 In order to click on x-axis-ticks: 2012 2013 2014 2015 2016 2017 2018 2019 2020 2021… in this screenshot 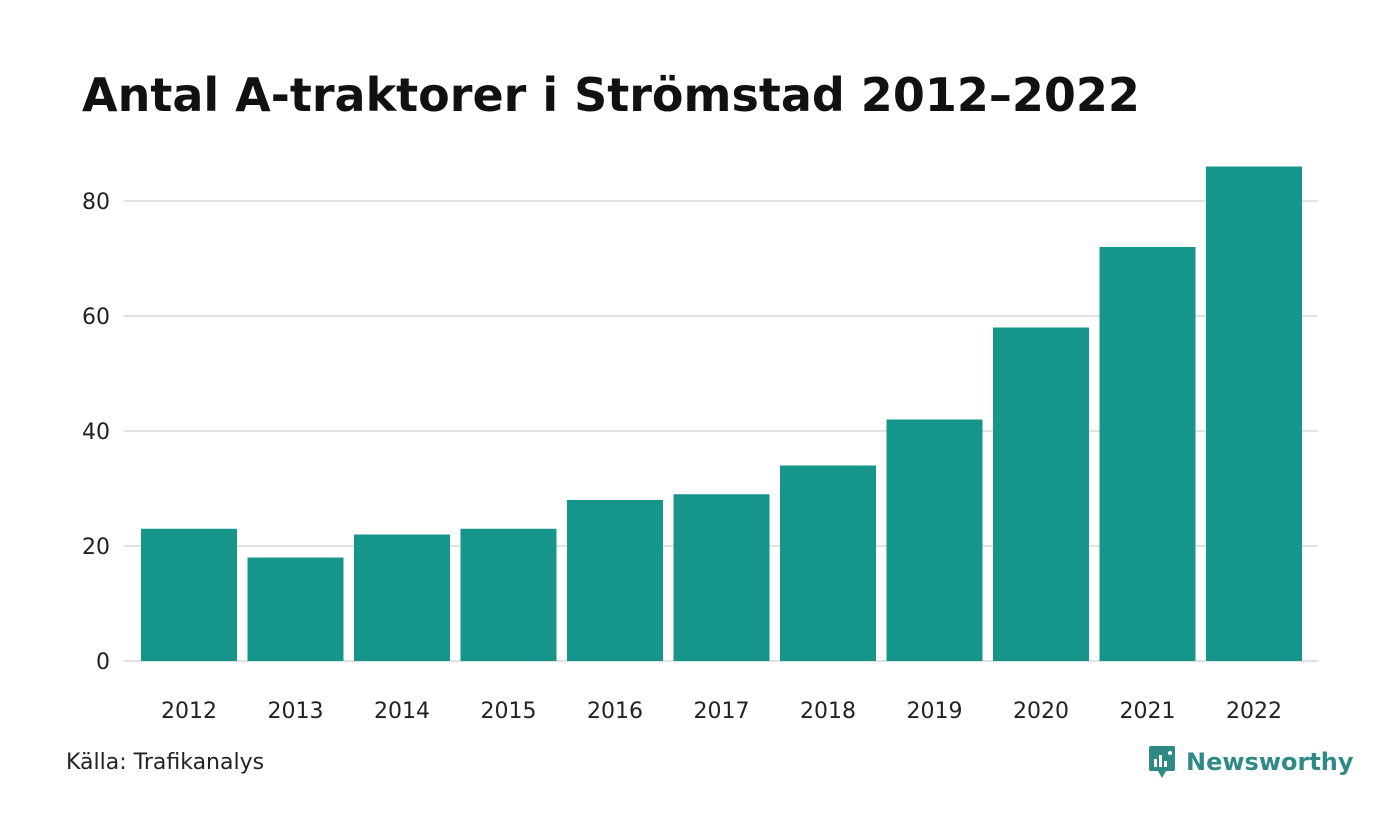, I will do `click(721, 711)`.